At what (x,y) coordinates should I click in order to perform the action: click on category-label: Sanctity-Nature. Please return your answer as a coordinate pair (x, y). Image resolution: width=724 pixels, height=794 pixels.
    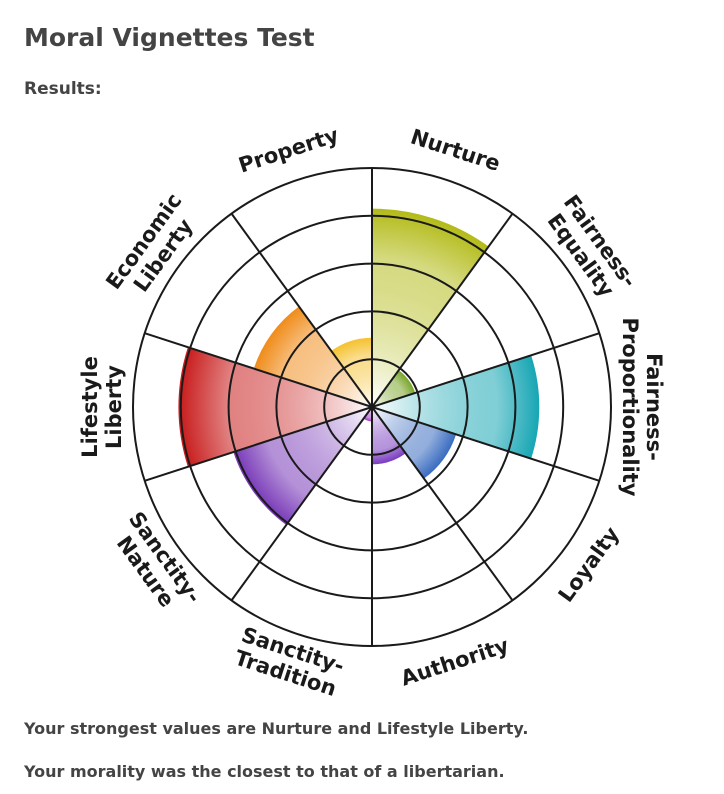
    Looking at the image, I should click on (159, 559).